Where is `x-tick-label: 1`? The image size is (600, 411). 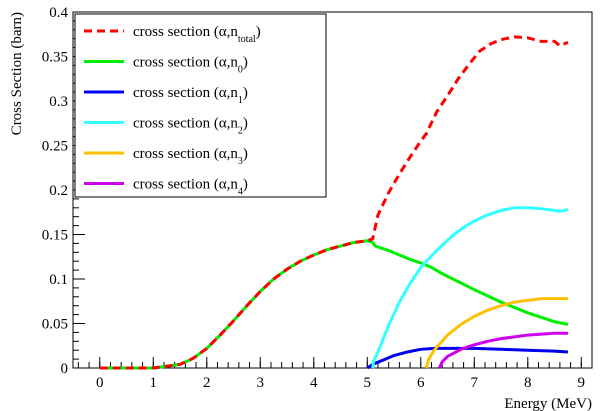 x-tick-label: 1 is located at coordinates (154, 383).